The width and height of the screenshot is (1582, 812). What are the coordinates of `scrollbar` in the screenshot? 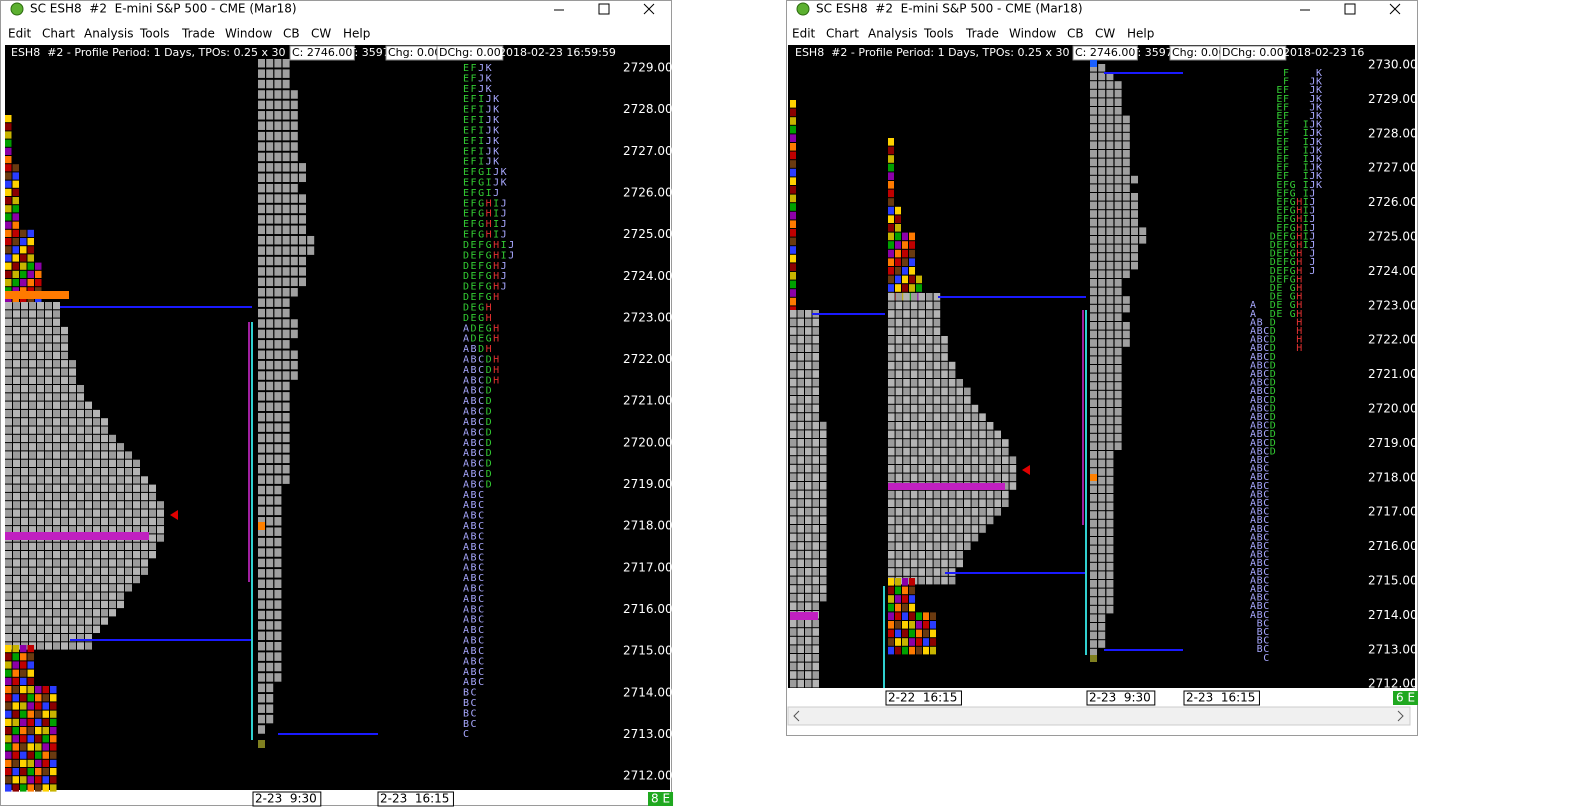 It's located at (1099, 716).